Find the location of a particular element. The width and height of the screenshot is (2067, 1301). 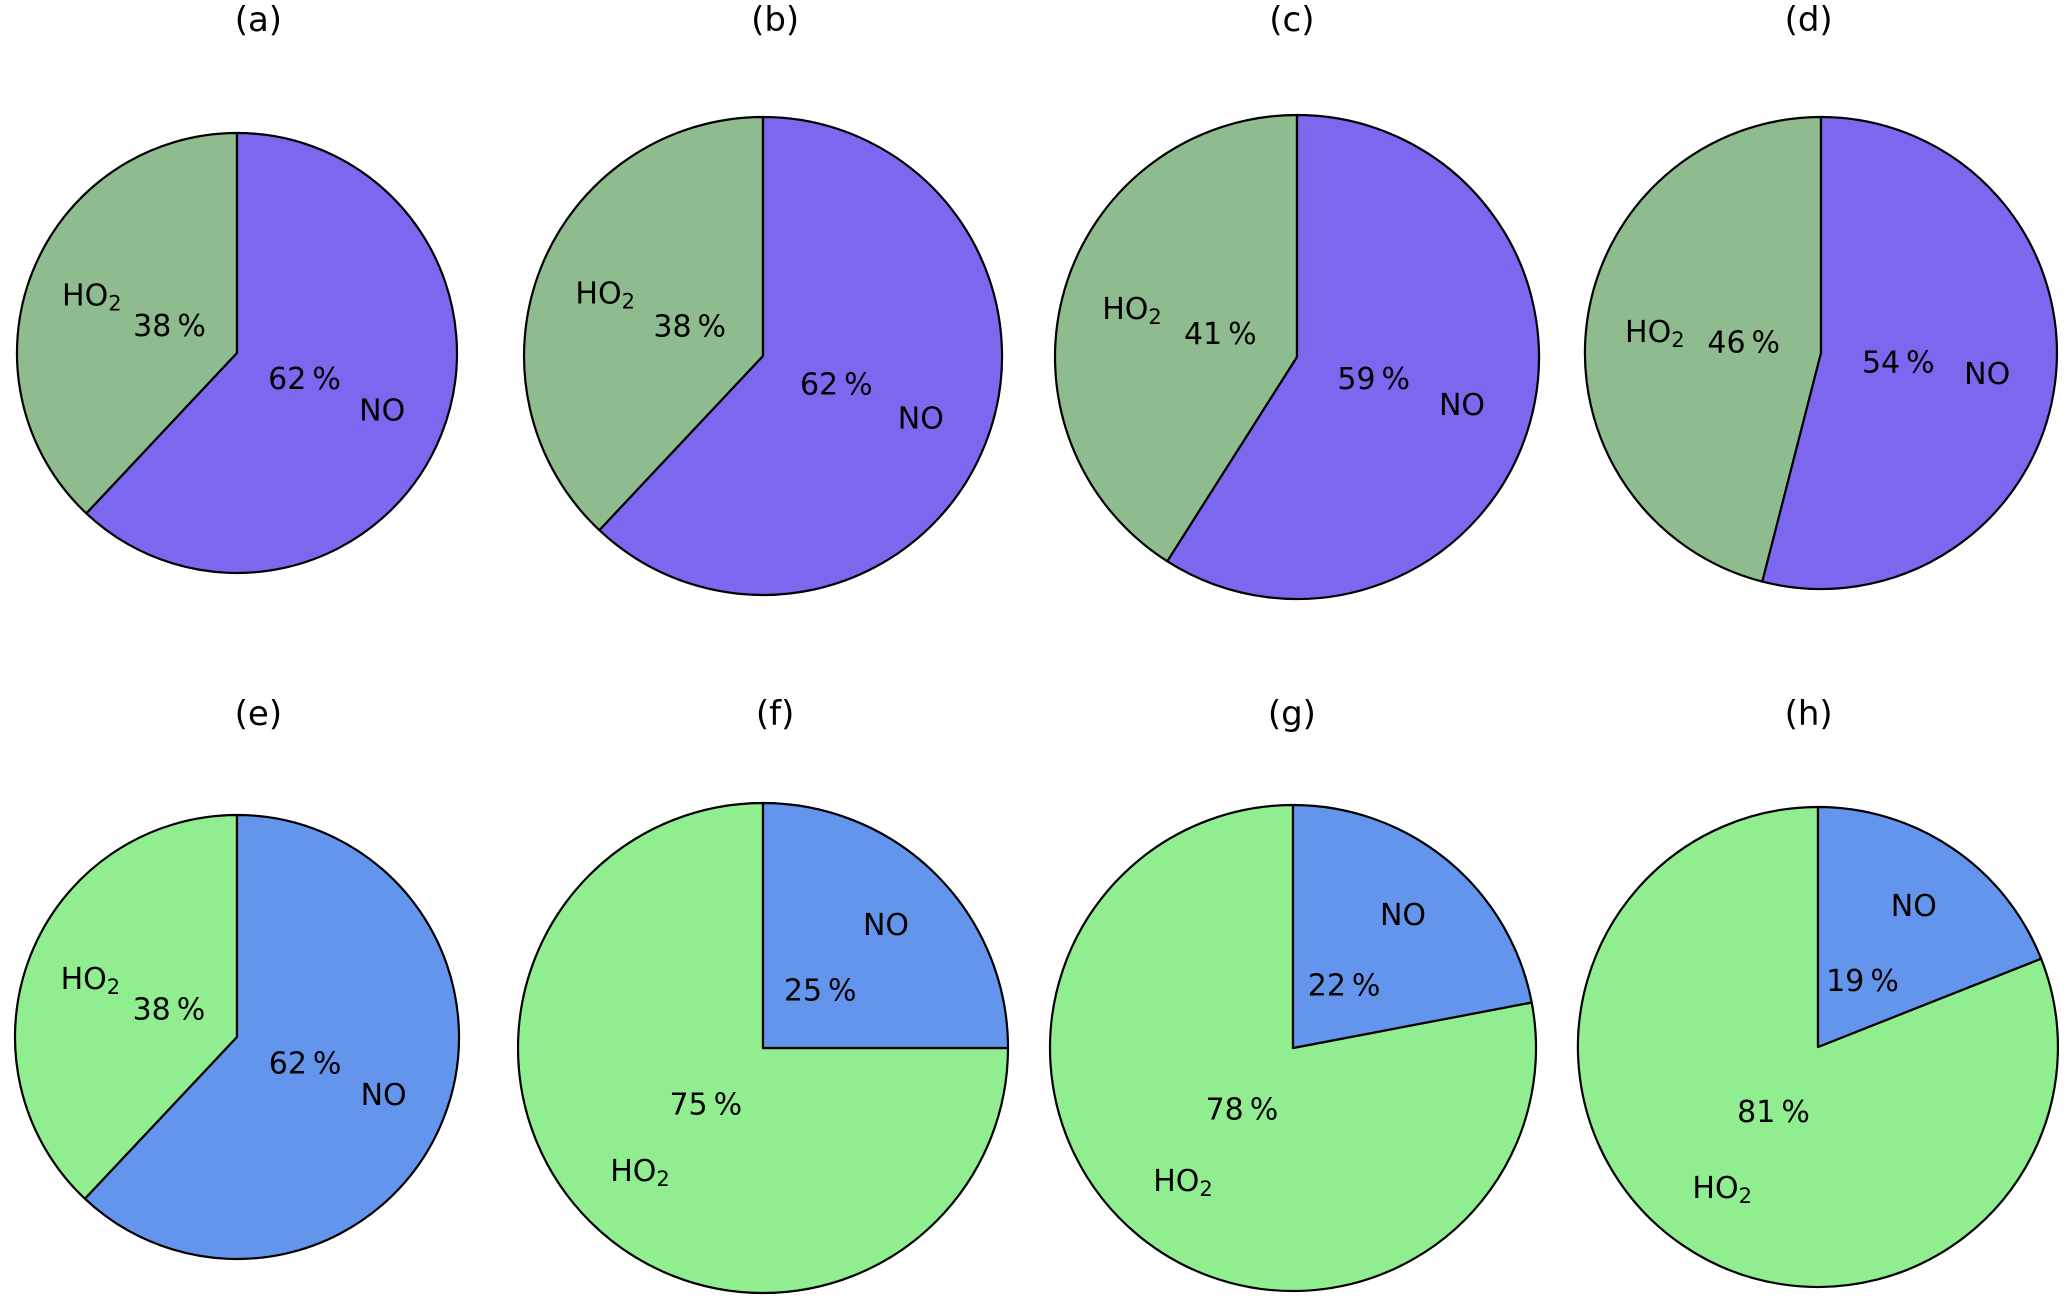

pie-chart-e: HO2 38 % NO 62 % is located at coordinates (237, 1037).